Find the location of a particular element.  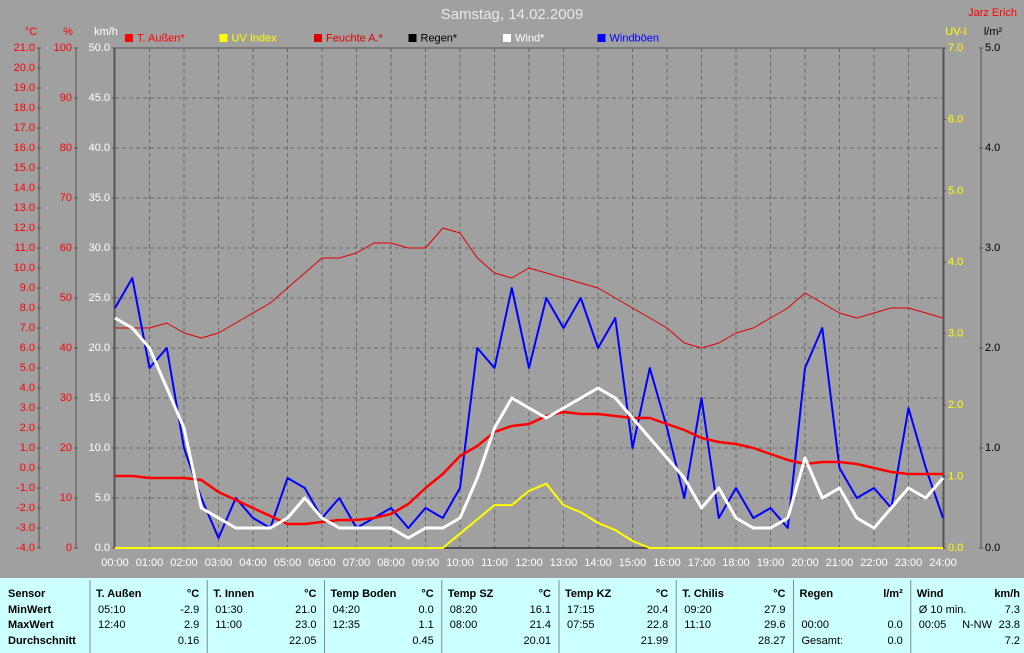

y-tick-label: 40 is located at coordinates (66, 348).